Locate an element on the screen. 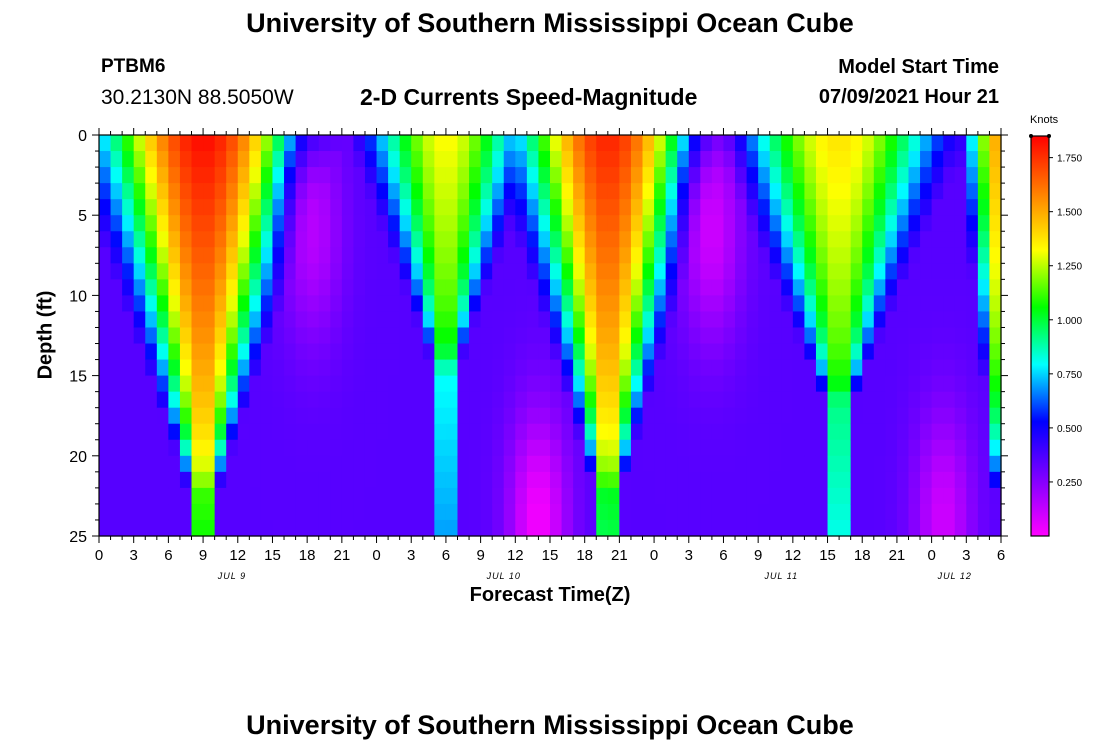 The width and height of the screenshot is (1100, 750). x-tick-label: 12 is located at coordinates (793, 555).